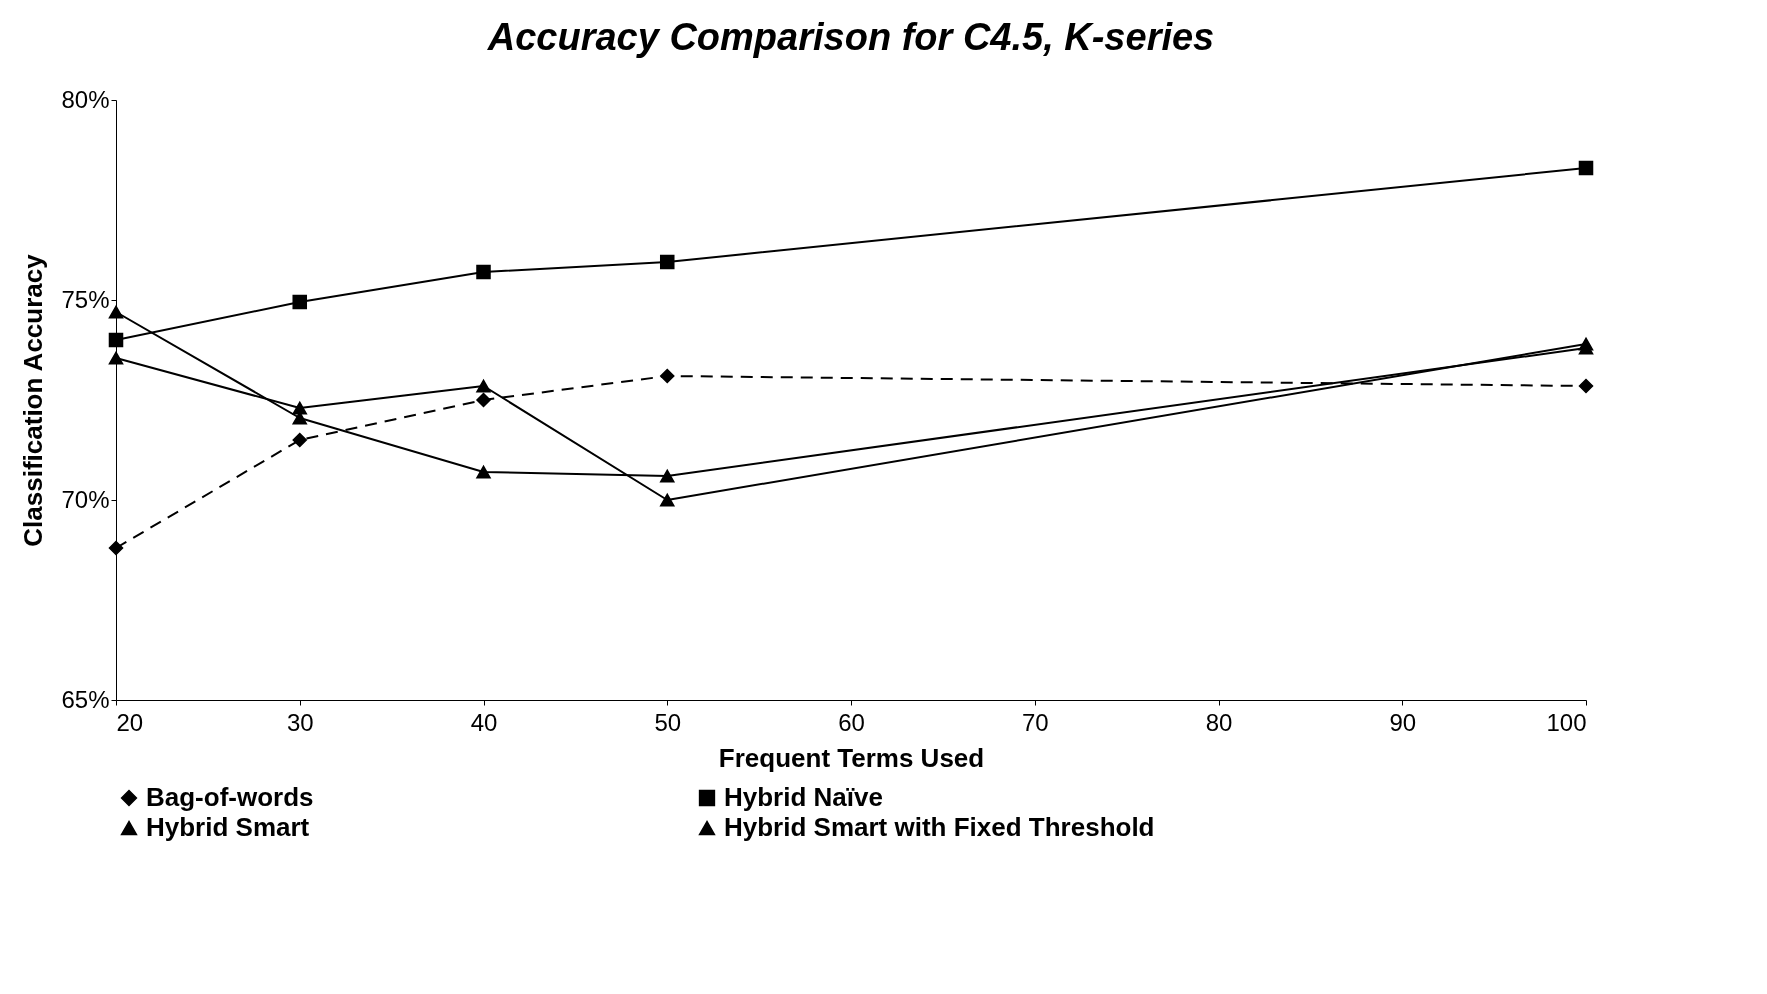 The height and width of the screenshot is (994, 1767). Describe the element at coordinates (484, 722) in the screenshot. I see `x-tick-label: 40` at that location.